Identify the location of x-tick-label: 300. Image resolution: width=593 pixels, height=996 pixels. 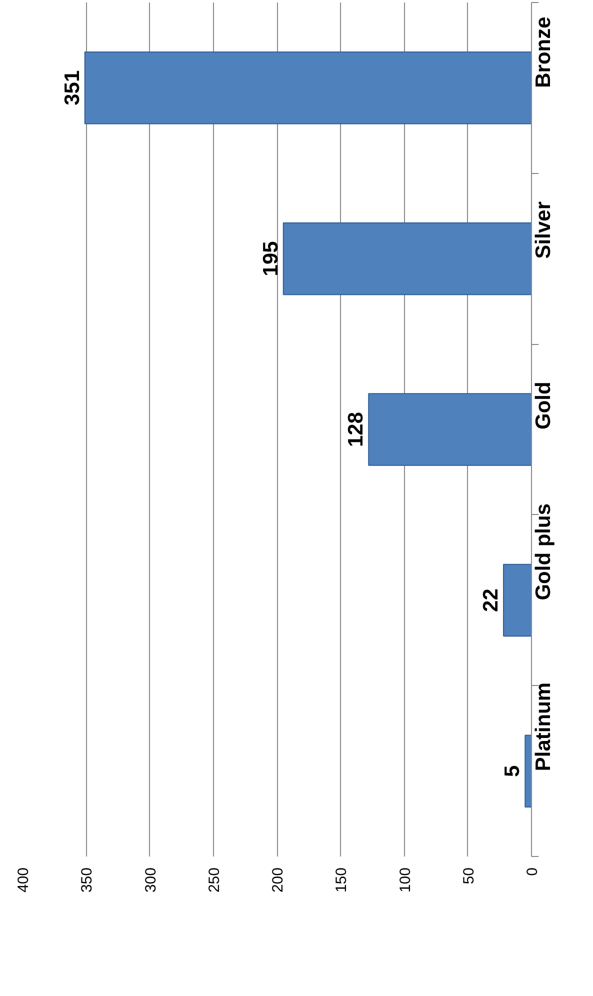
(151, 880).